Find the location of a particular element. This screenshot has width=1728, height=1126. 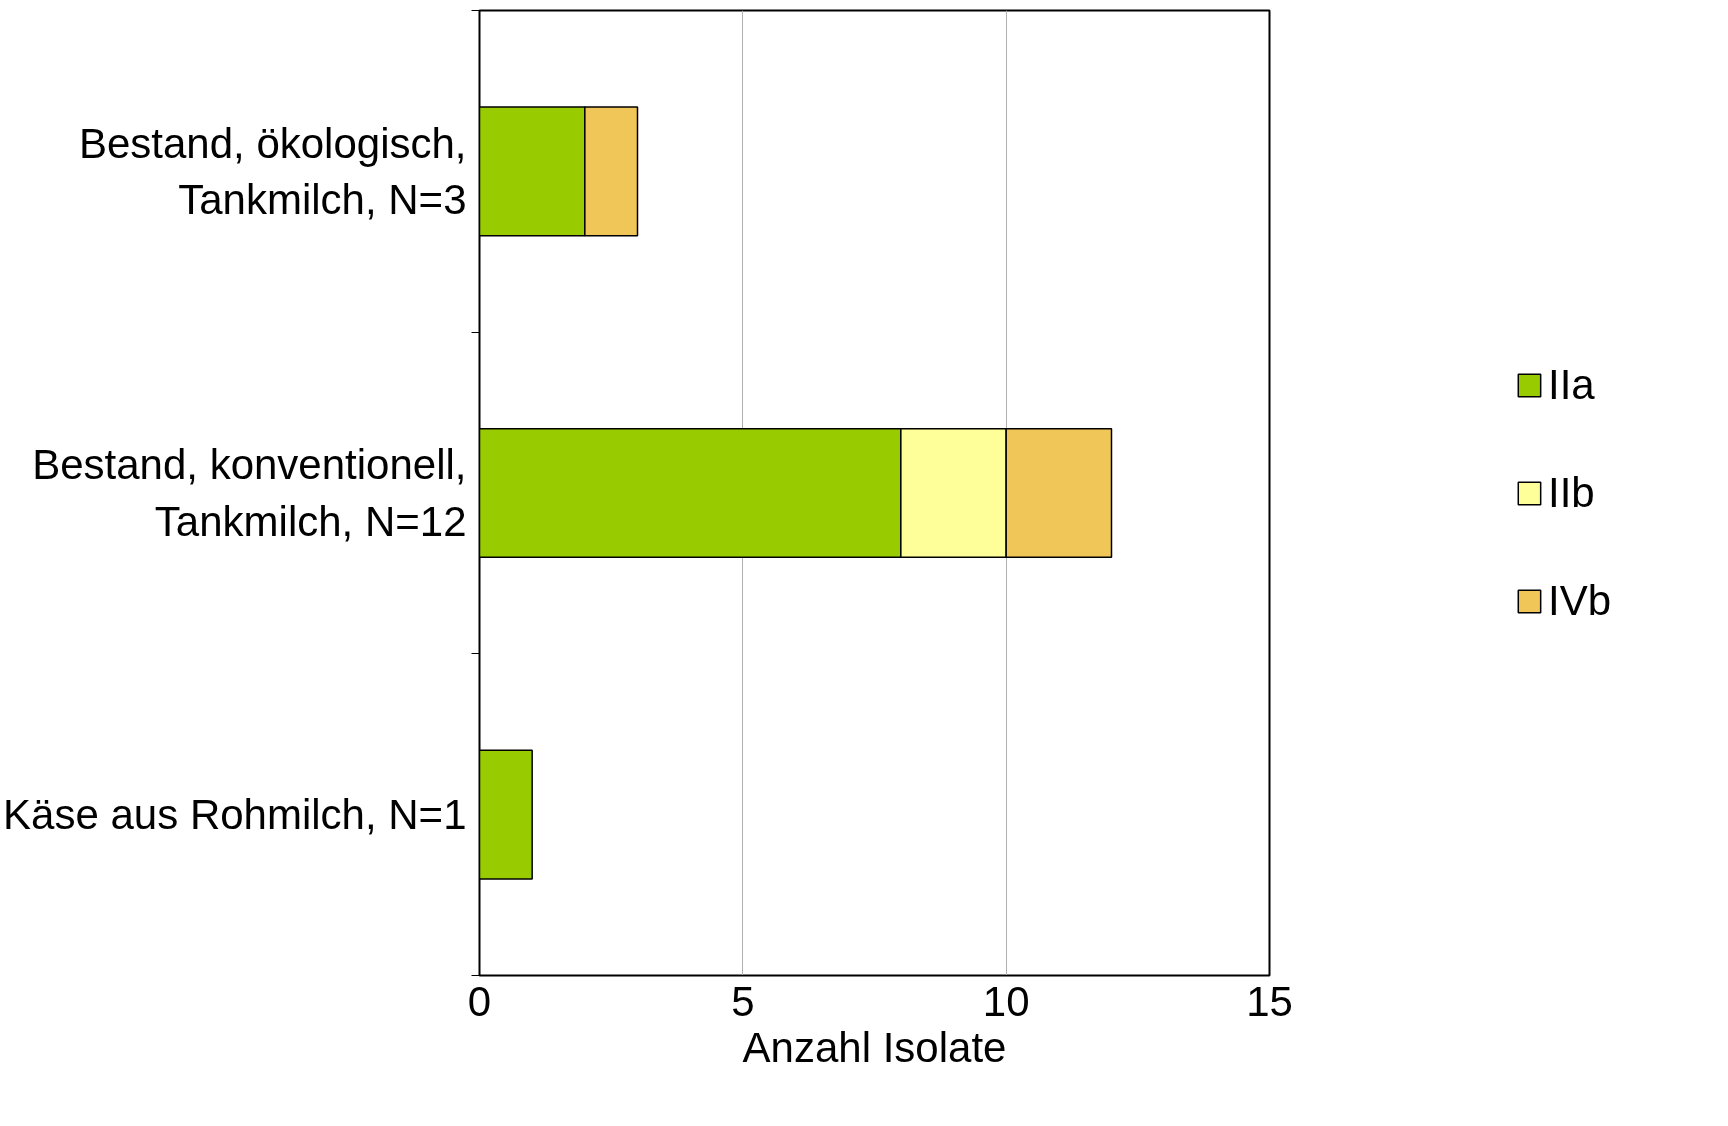

x-axis-title: Anzahl Isolate is located at coordinates (874, 1047).